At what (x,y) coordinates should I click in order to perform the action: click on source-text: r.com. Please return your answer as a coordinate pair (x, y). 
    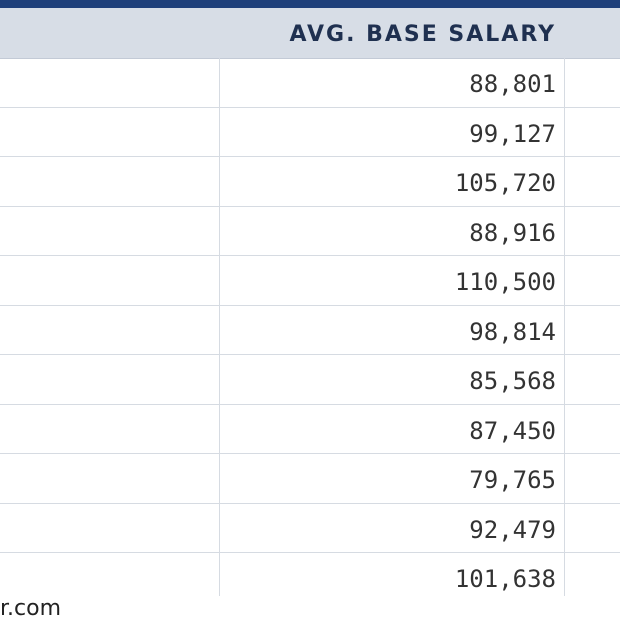
    Looking at the image, I should click on (31, 608).